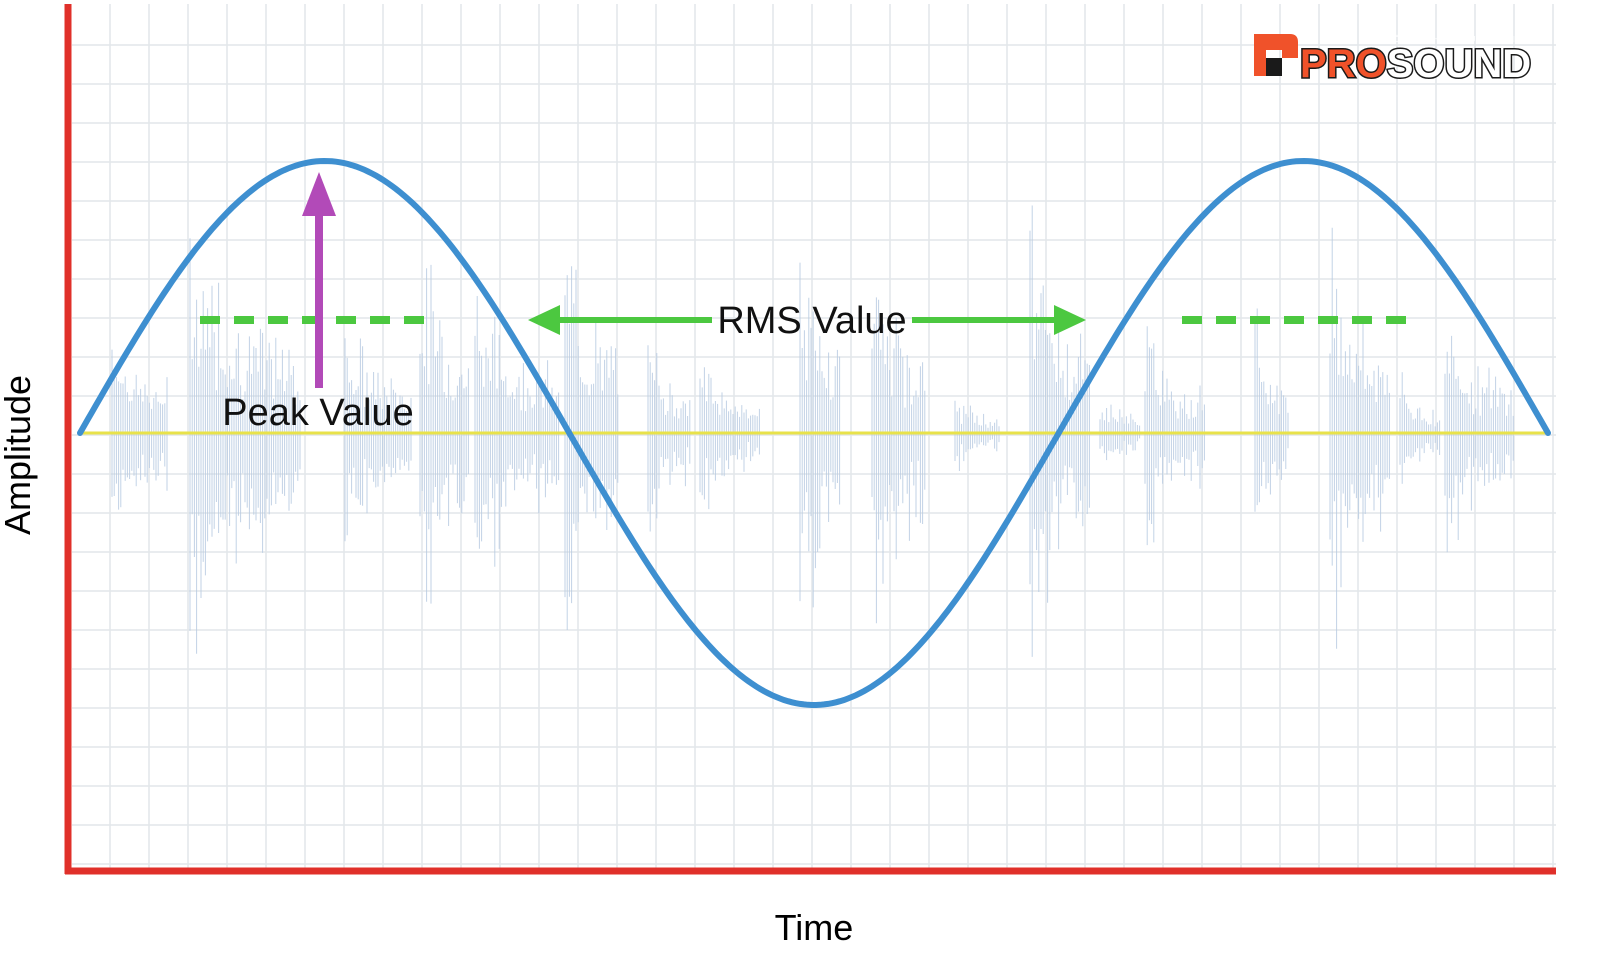 This screenshot has width=1600, height=967. I want to click on y-axis-title: Amplitude, so click(19, 455).